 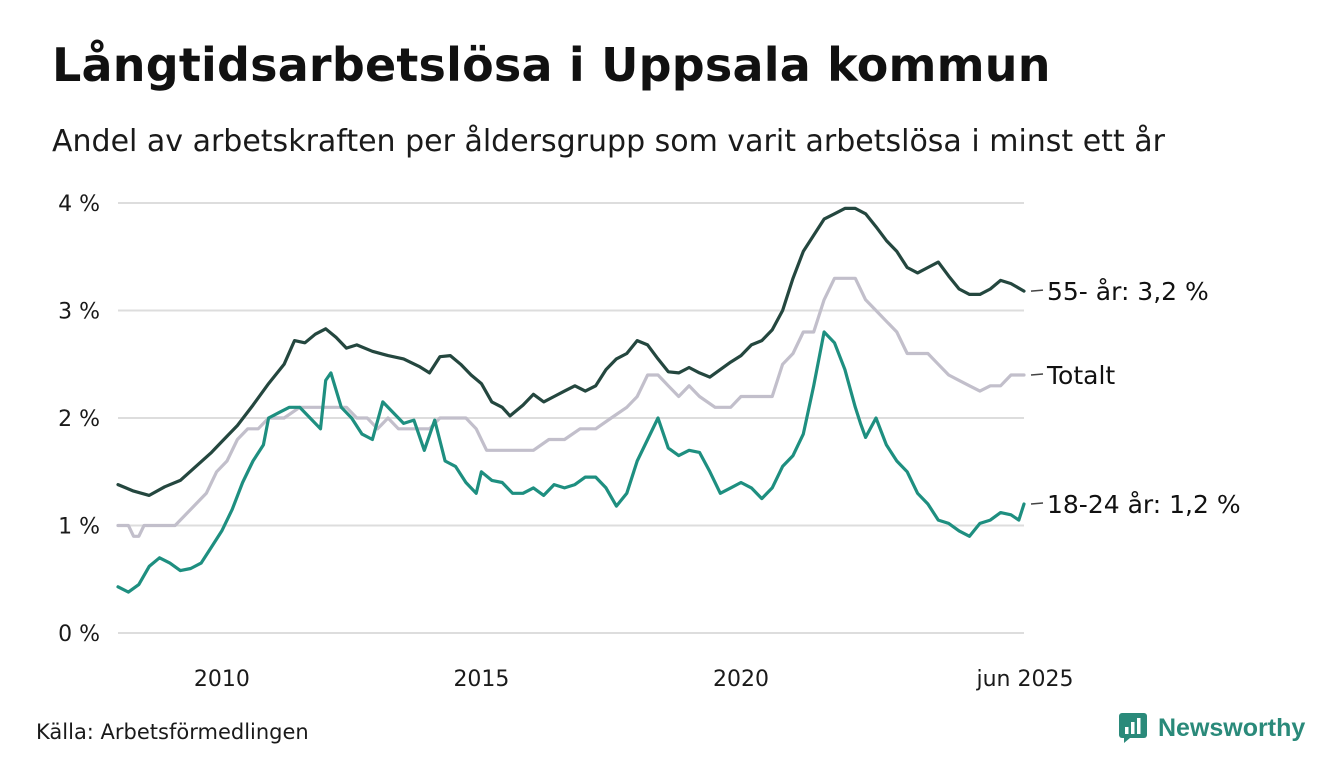 What do you see at coordinates (79, 312) in the screenshot?
I see `y-tick-label: 3 %` at bounding box center [79, 312].